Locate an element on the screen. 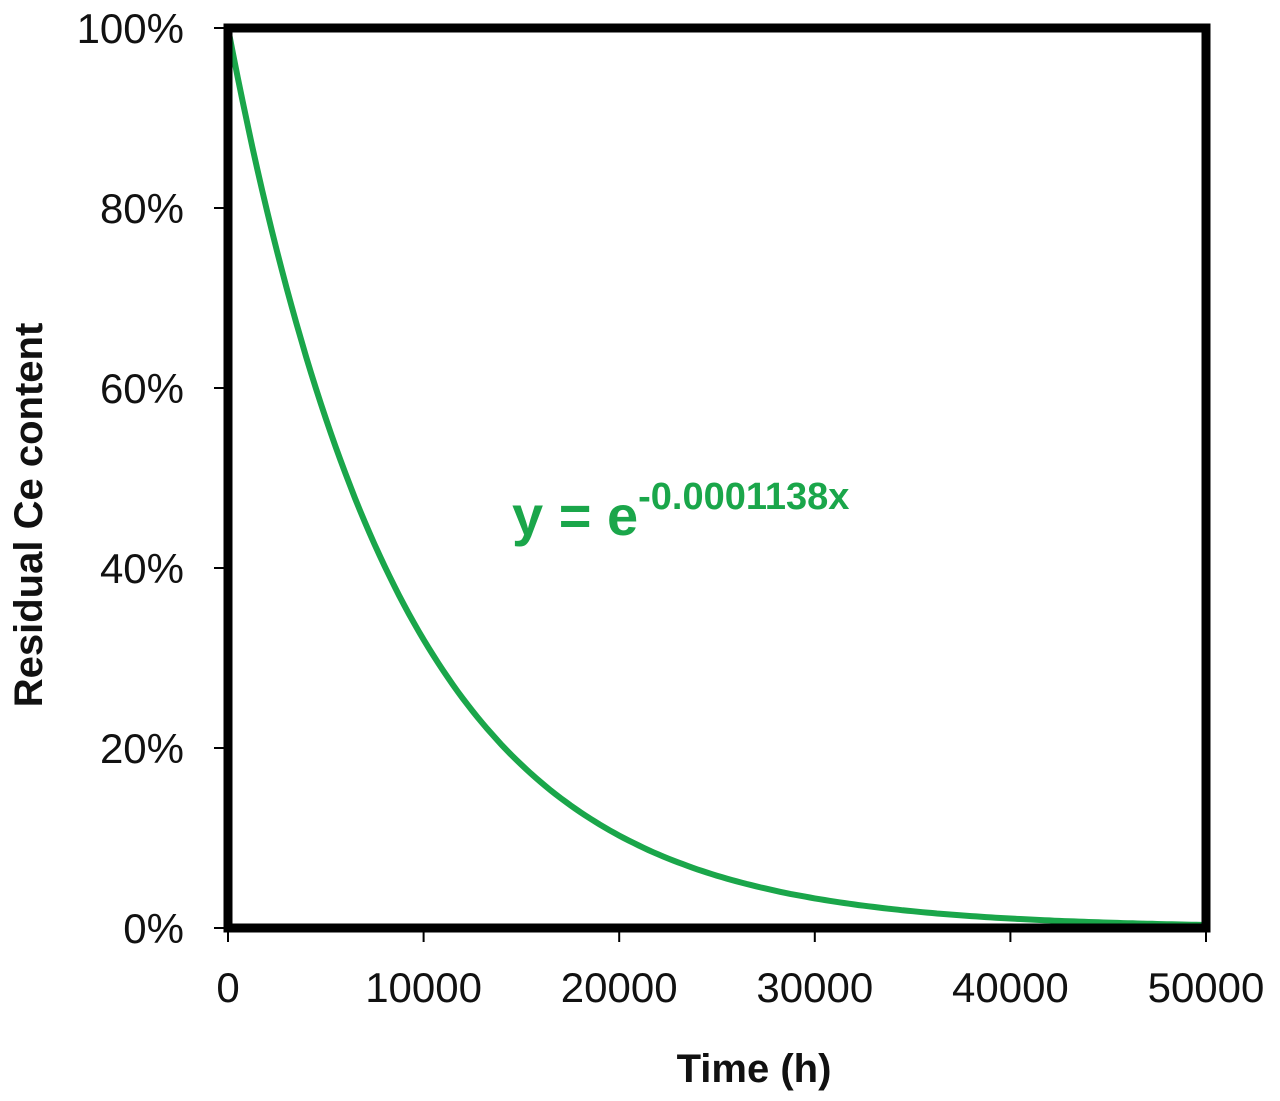 This screenshot has width=1280, height=1101. equation-annotation: y = e-0.0001138x is located at coordinates (680, 511).